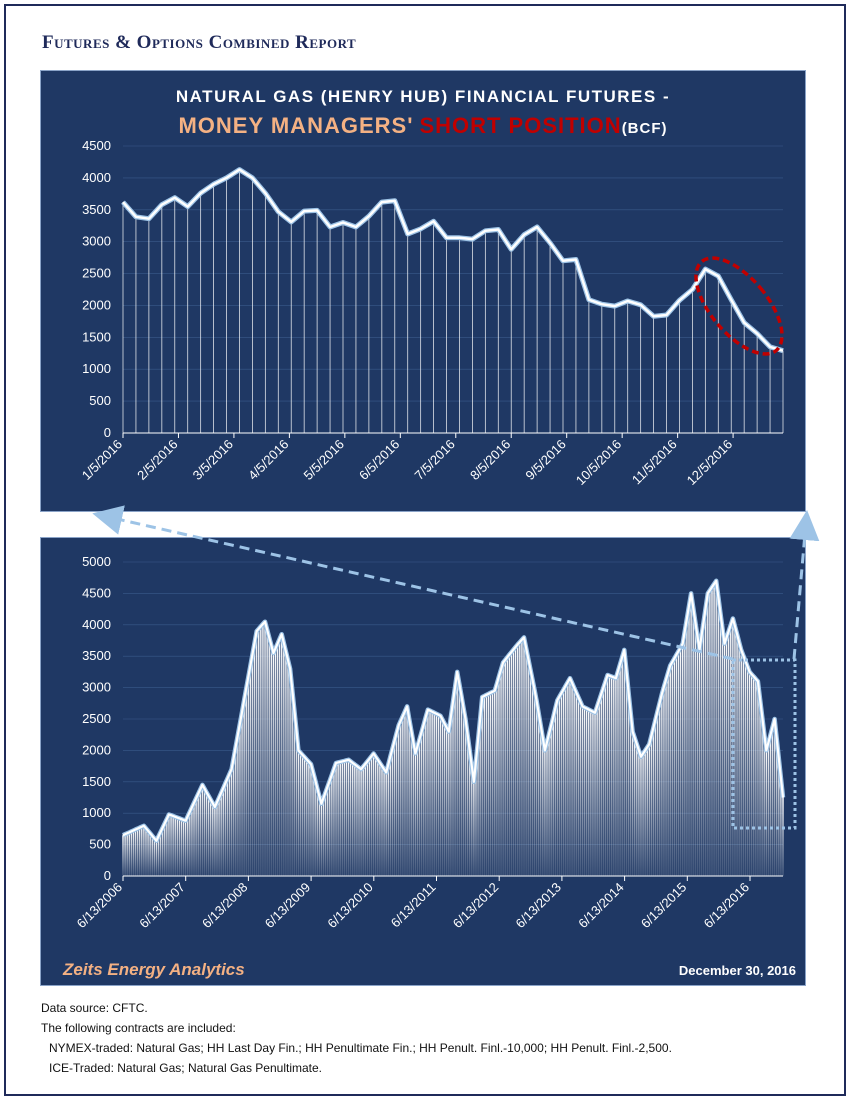 The image size is (852, 1102). Describe the element at coordinates (96, 145) in the screenshot. I see `y-tick-label: 4500` at that location.